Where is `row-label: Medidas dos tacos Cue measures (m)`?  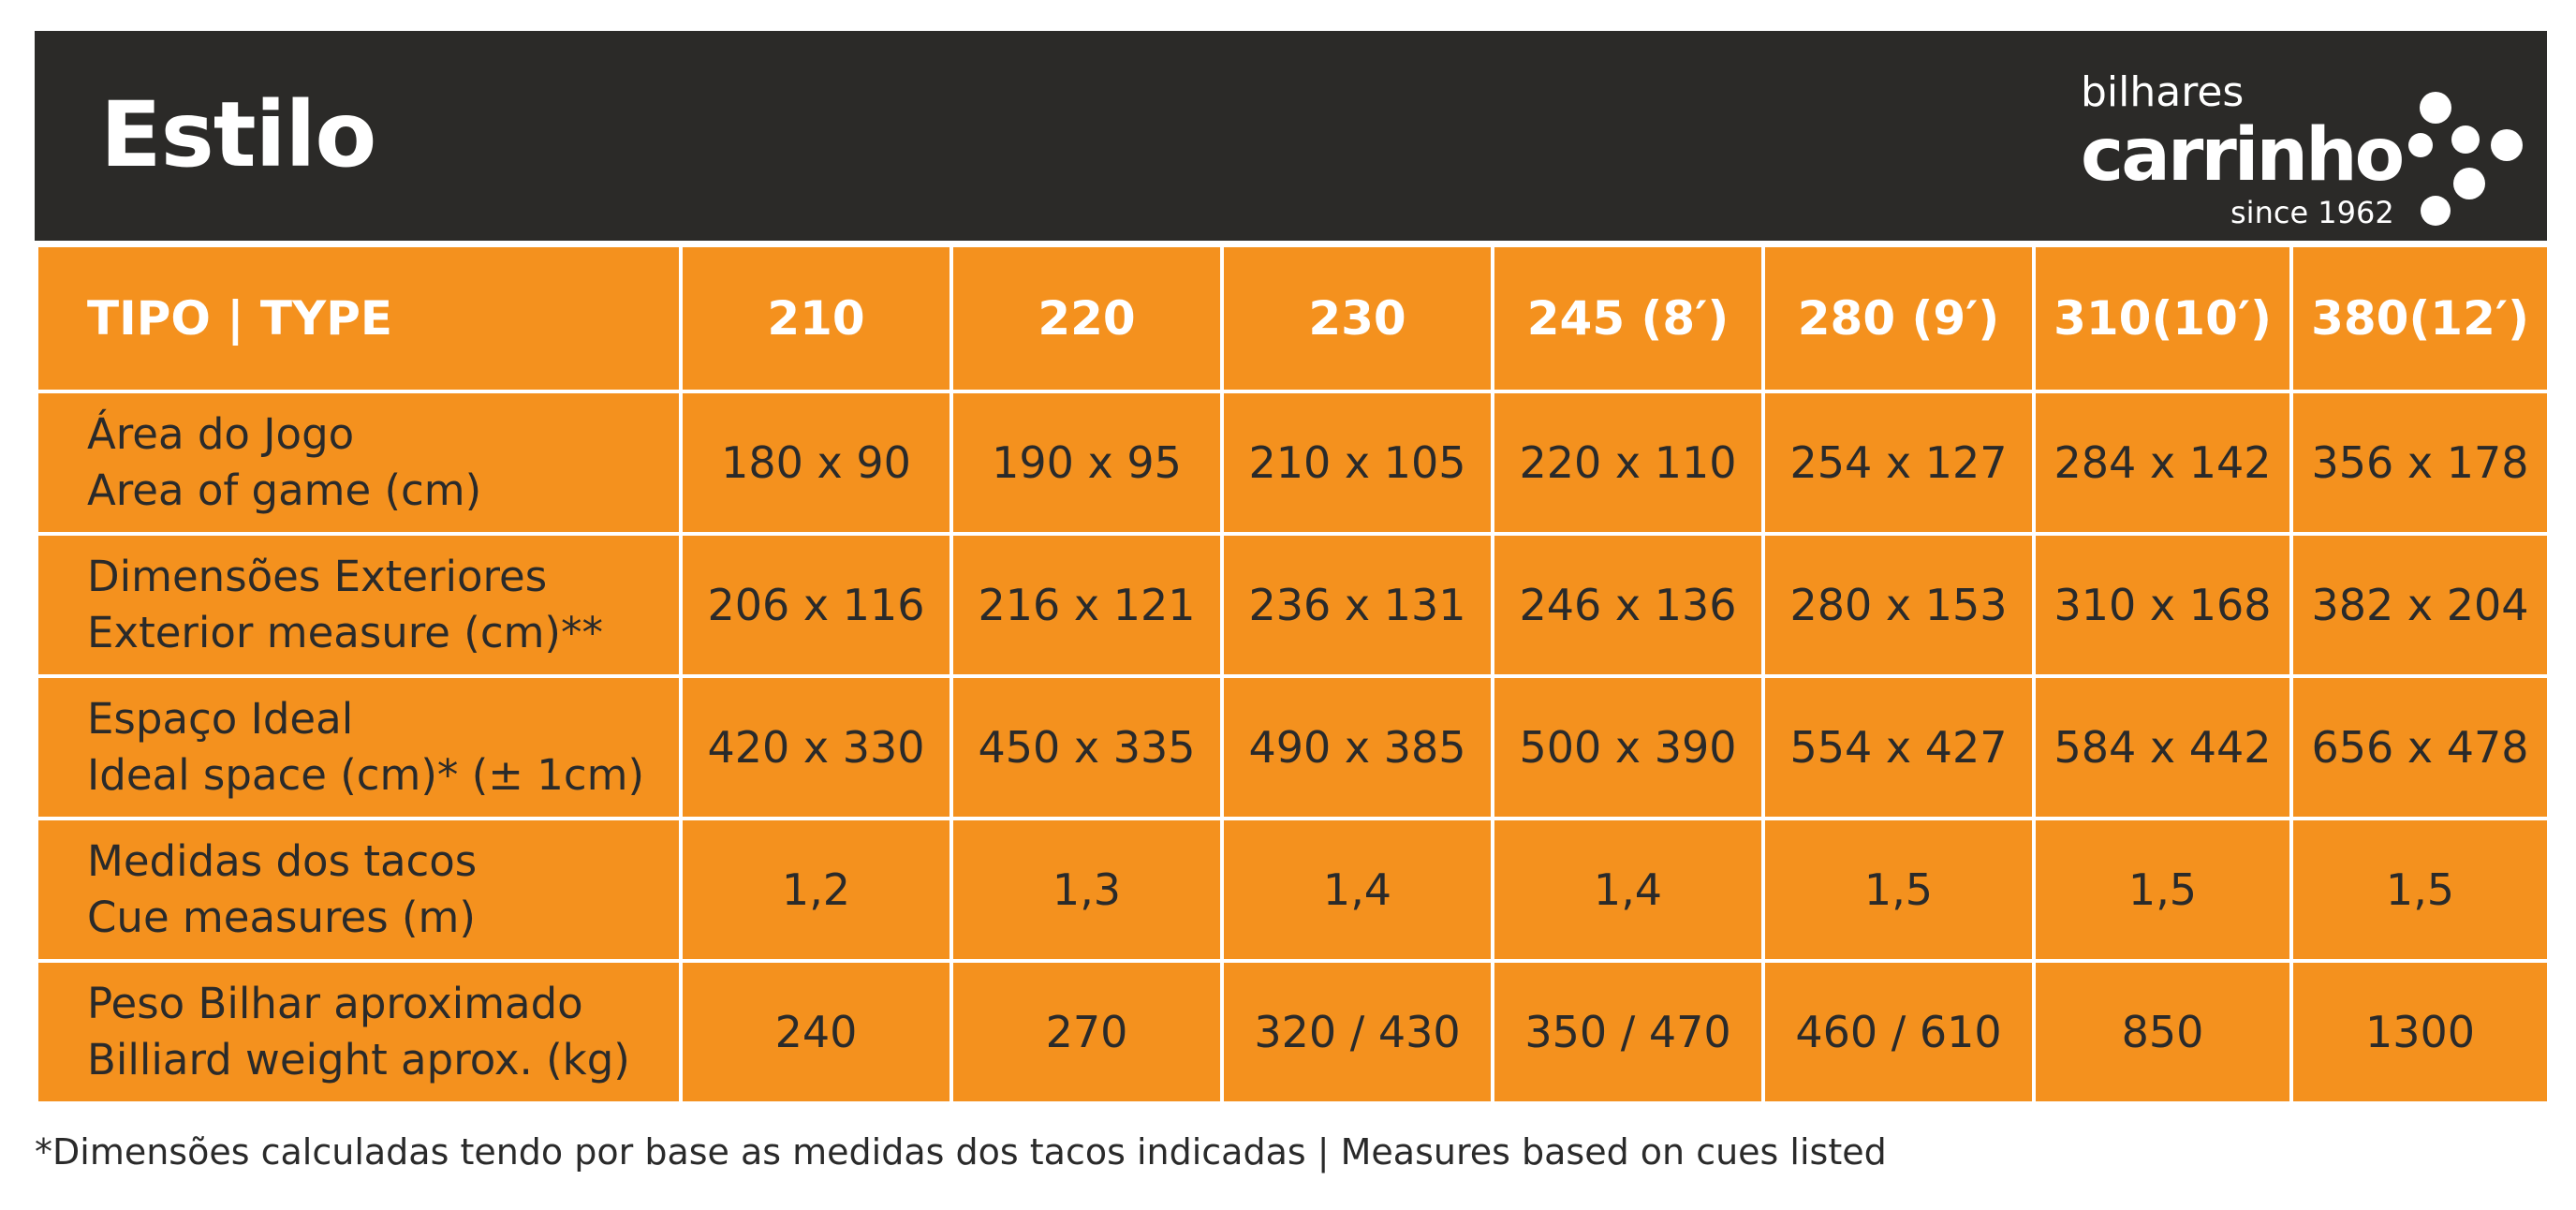
row-label: Medidas dos tacos Cue measures (m) is located at coordinates (359, 890).